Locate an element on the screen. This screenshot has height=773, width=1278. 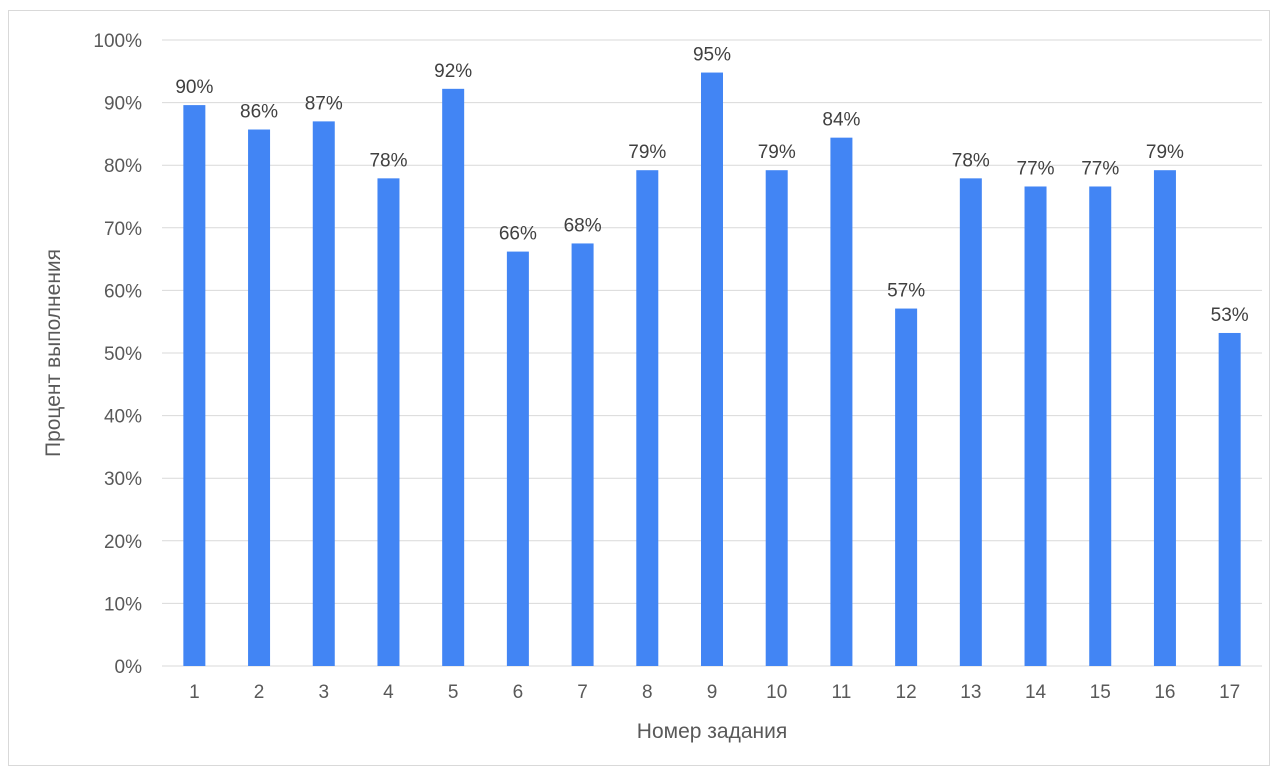
data-label: 53% is located at coordinates (1230, 315).